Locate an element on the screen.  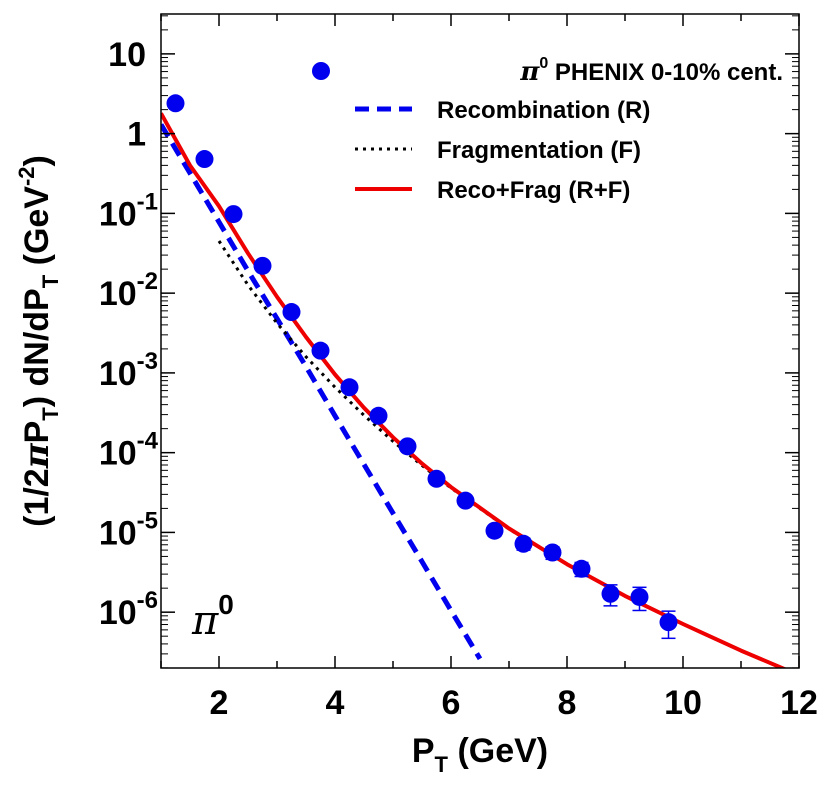
y-tick-label: 10 is located at coordinates (127, 55).